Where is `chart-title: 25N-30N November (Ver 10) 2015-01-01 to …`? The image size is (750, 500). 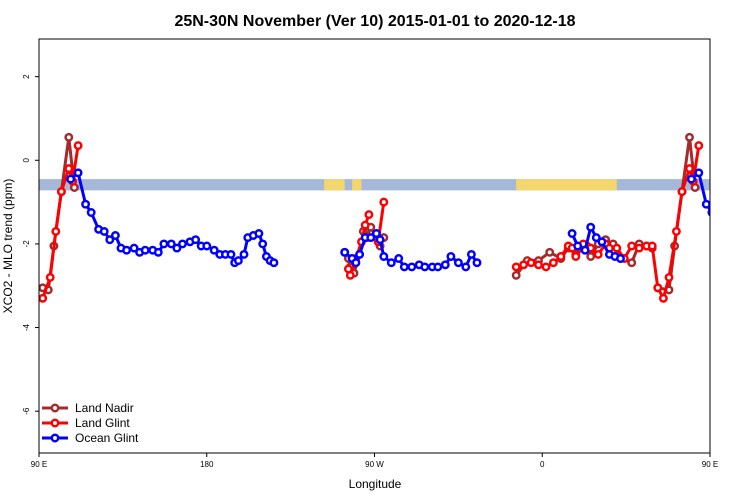 chart-title: 25N-30N November (Ver 10) 2015-01-01 to … is located at coordinates (374, 21).